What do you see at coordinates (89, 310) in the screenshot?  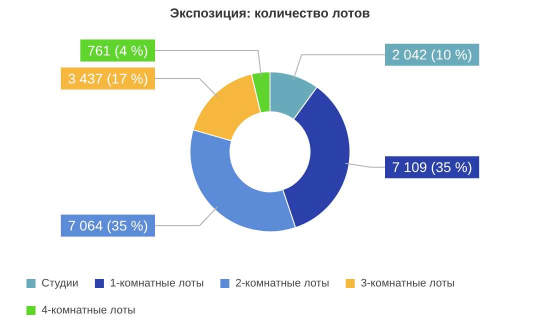 I see `legend-label: 4-комнатные лоты` at bounding box center [89, 310].